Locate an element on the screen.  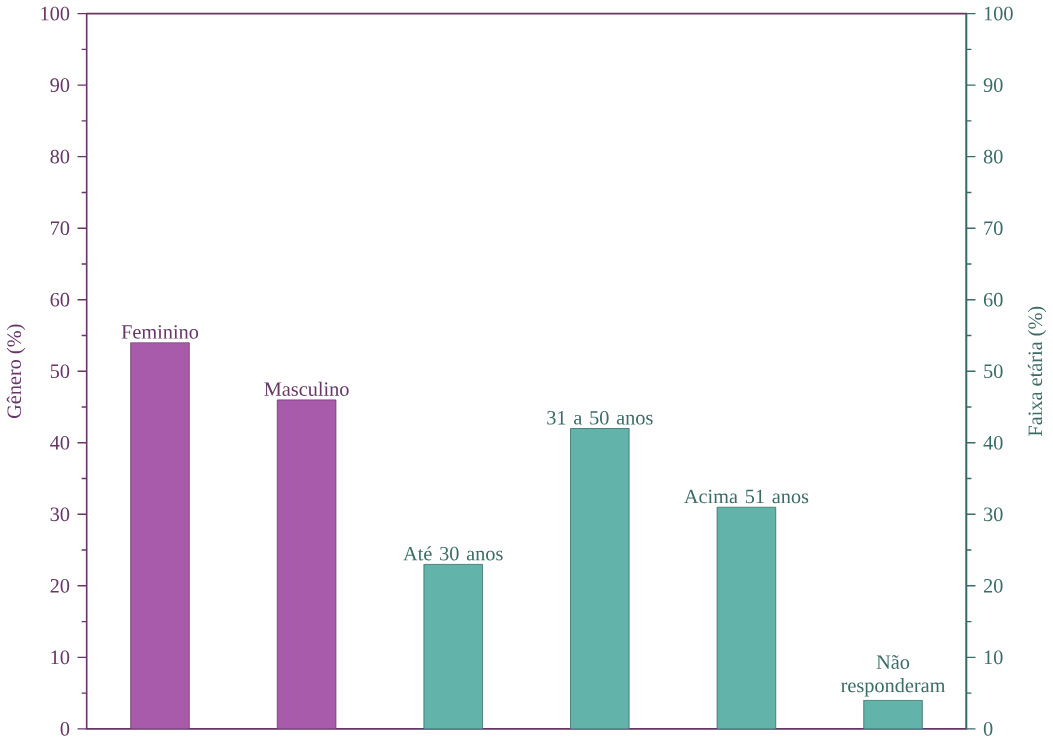
y2-tick-label: 30 is located at coordinates (993, 514).